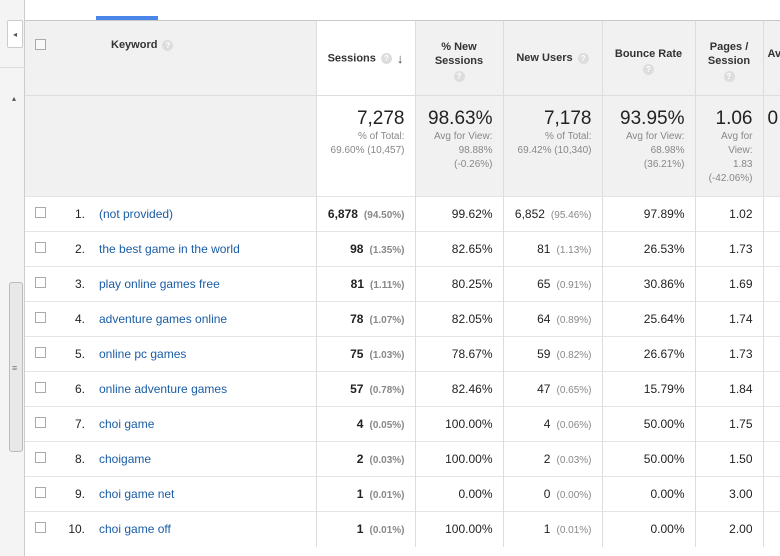  What do you see at coordinates (469, 459) in the screenshot?
I see `new-sessions-value: 100.00%` at bounding box center [469, 459].